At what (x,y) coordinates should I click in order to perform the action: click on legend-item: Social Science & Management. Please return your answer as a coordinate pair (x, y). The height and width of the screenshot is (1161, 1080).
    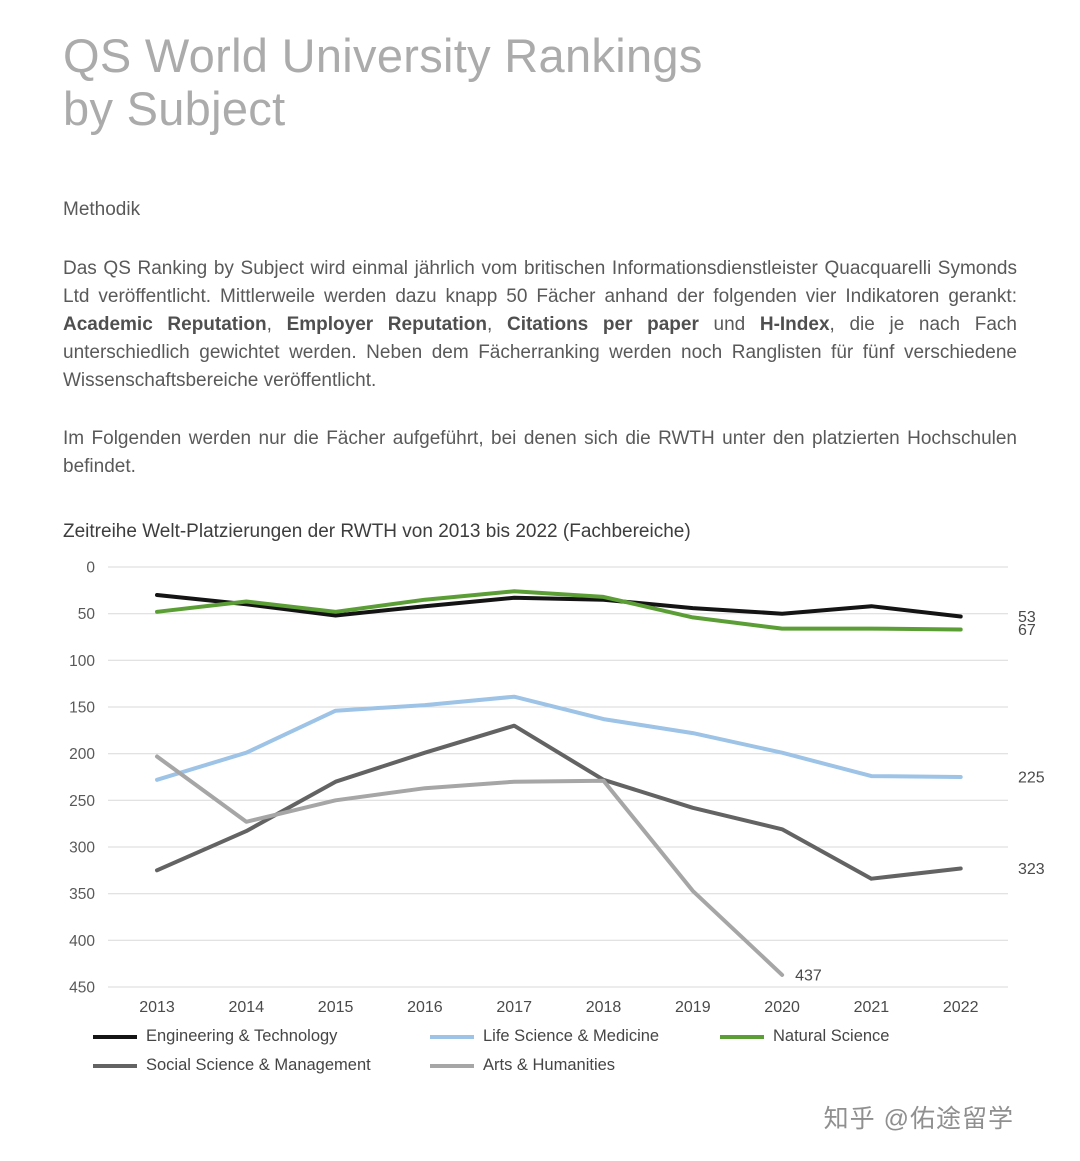
    Looking at the image, I should click on (261, 1065).